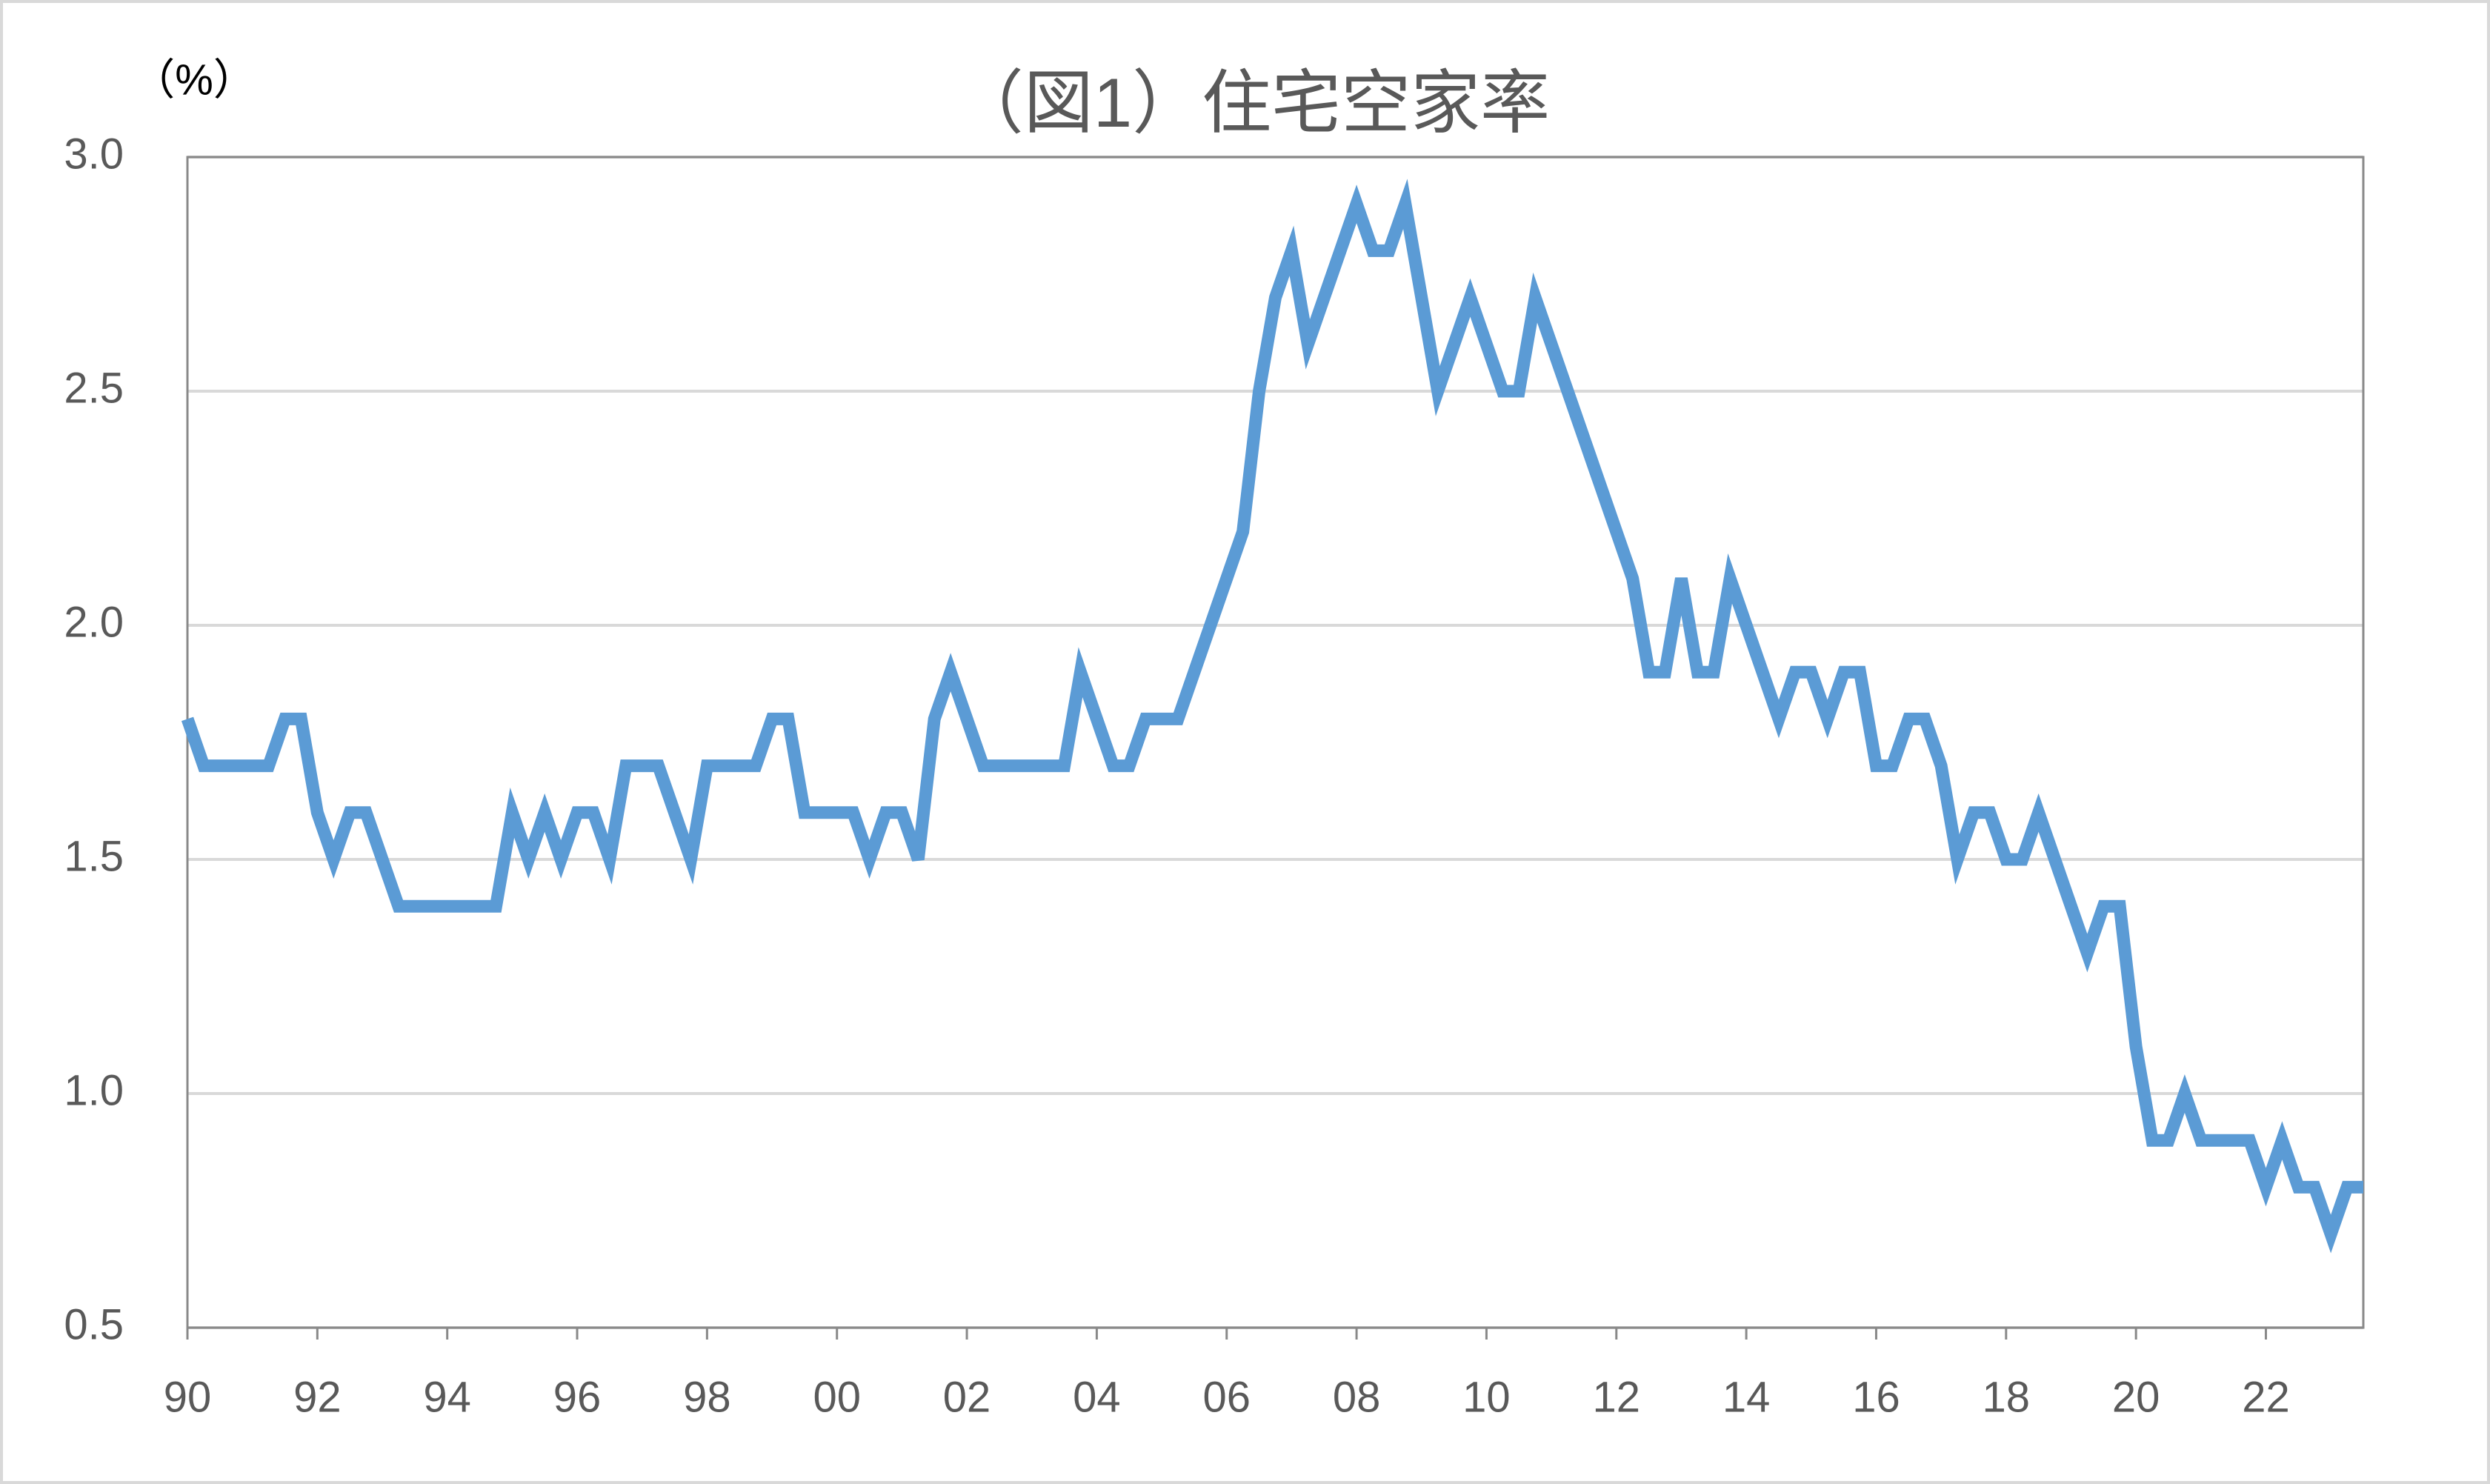 The width and height of the screenshot is (2490, 1484). Describe the element at coordinates (1097, 1397) in the screenshot. I see `x-tick-label: 04` at that location.